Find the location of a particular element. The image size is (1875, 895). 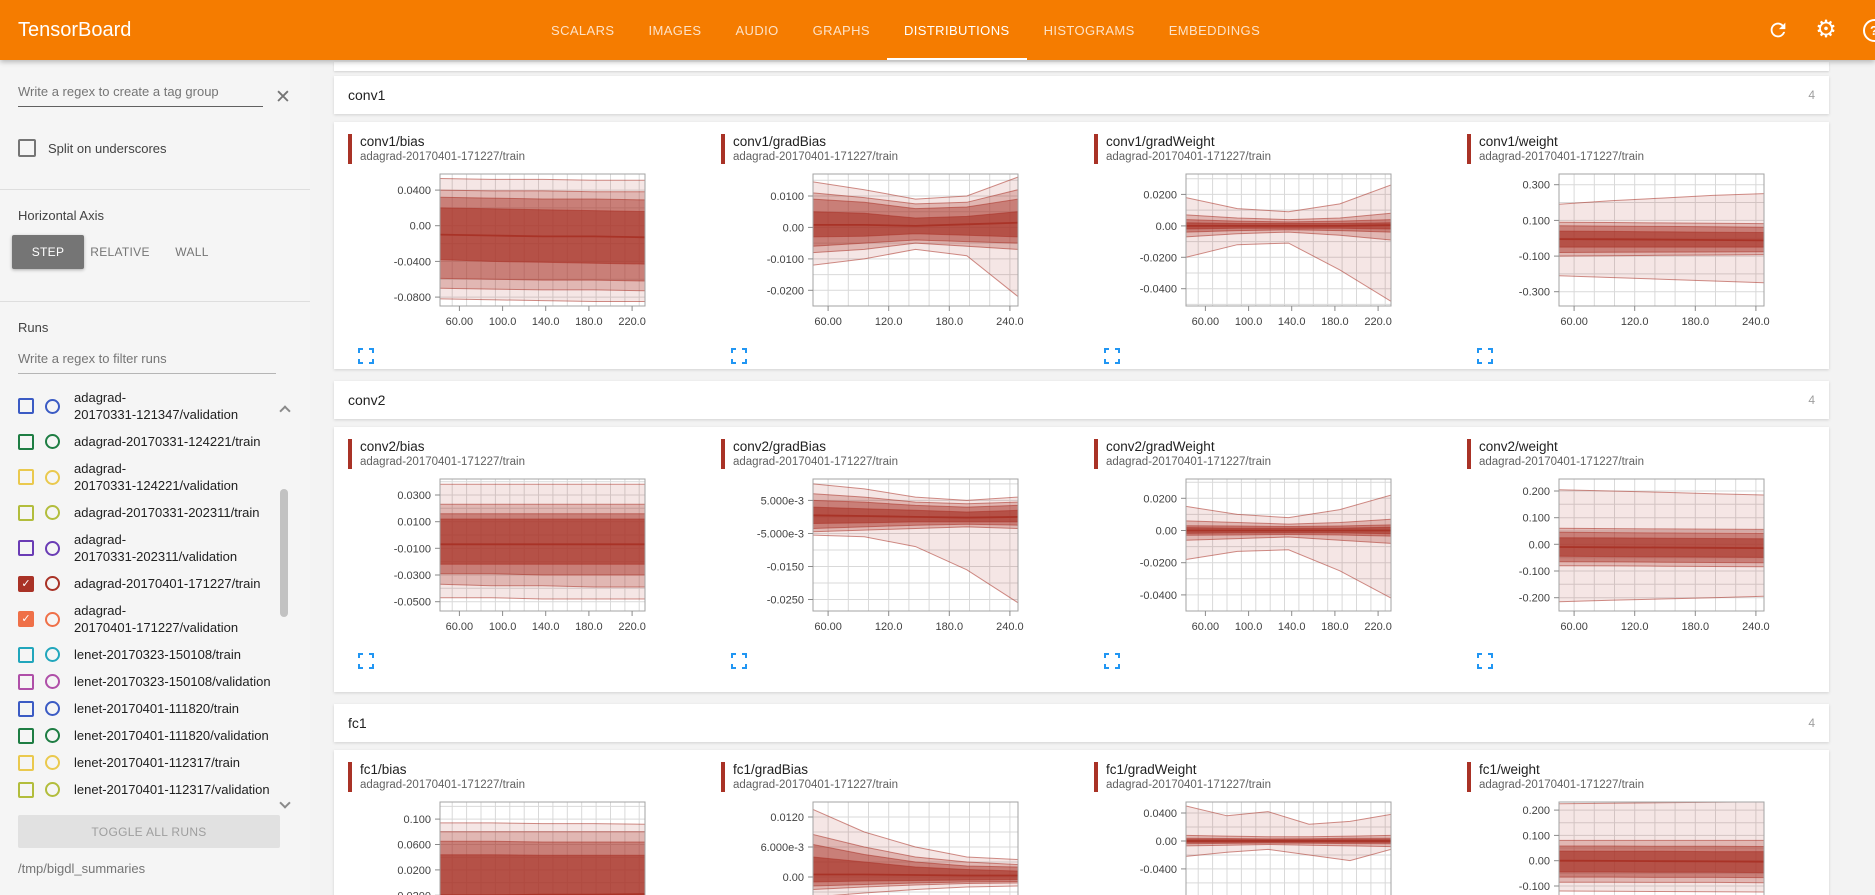

refresh-icon is located at coordinates (1778, 30).